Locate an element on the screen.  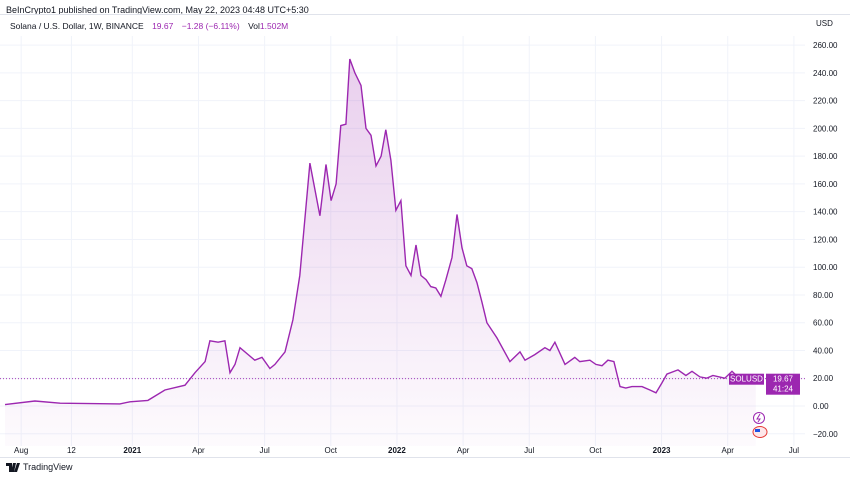
price-badge-value: 19.67 is located at coordinates (783, 379).